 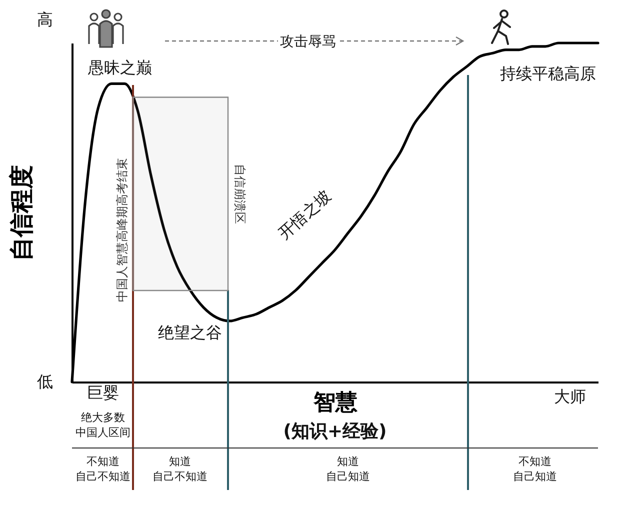 I want to click on band-label: 自信崩溃区, so click(x=240, y=194).